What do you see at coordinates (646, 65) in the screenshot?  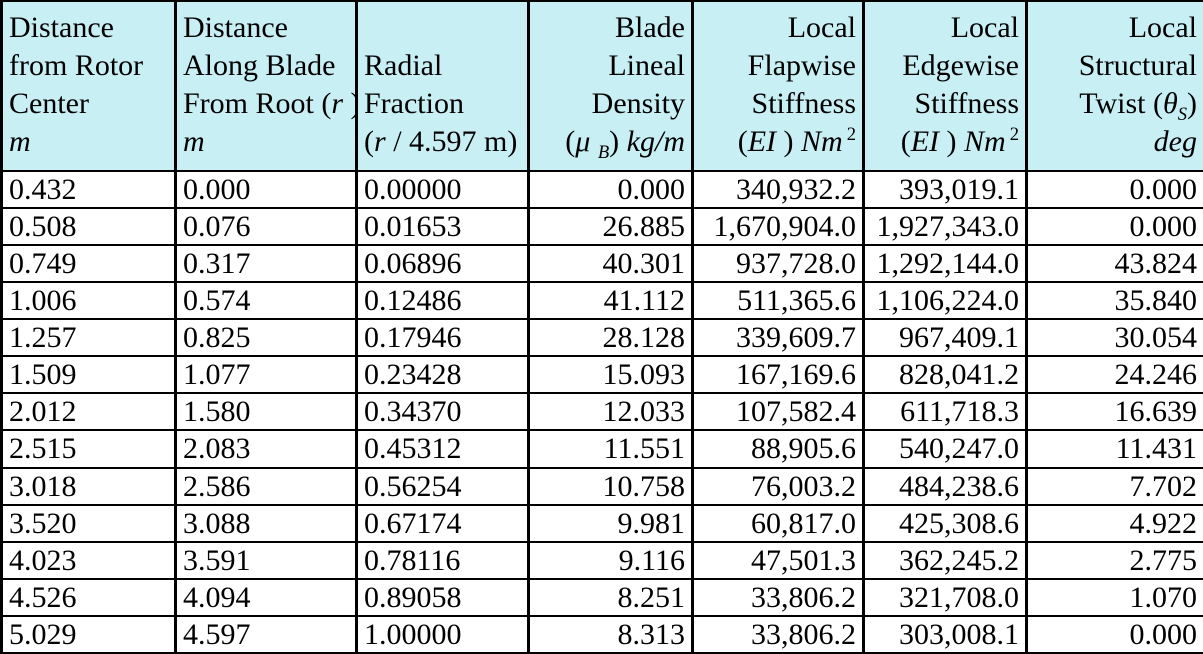 I see `header-line: Lineal` at bounding box center [646, 65].